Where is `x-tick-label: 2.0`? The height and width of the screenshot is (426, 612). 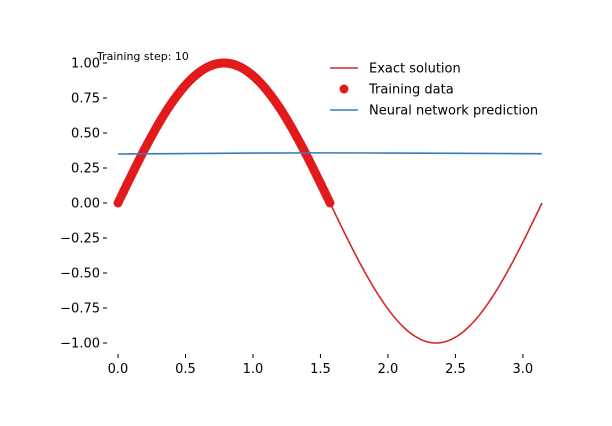
x-tick-label: 2.0 is located at coordinates (388, 369).